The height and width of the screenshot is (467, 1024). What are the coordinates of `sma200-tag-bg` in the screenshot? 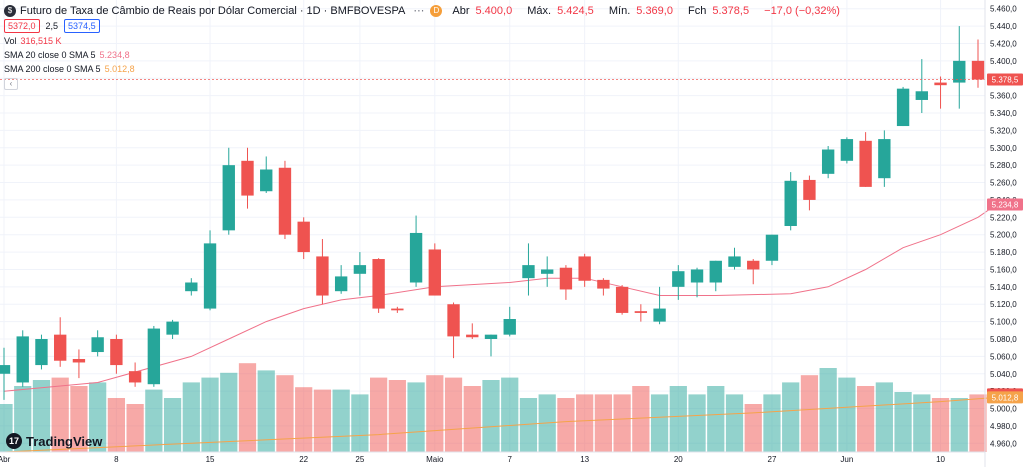 It's located at (1005, 397).